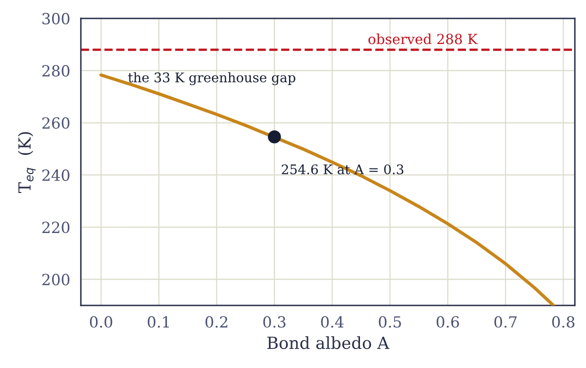 The height and width of the screenshot is (368, 586). What do you see at coordinates (328, 343) in the screenshot?
I see `x-axis-title: Bond albedo A` at bounding box center [328, 343].